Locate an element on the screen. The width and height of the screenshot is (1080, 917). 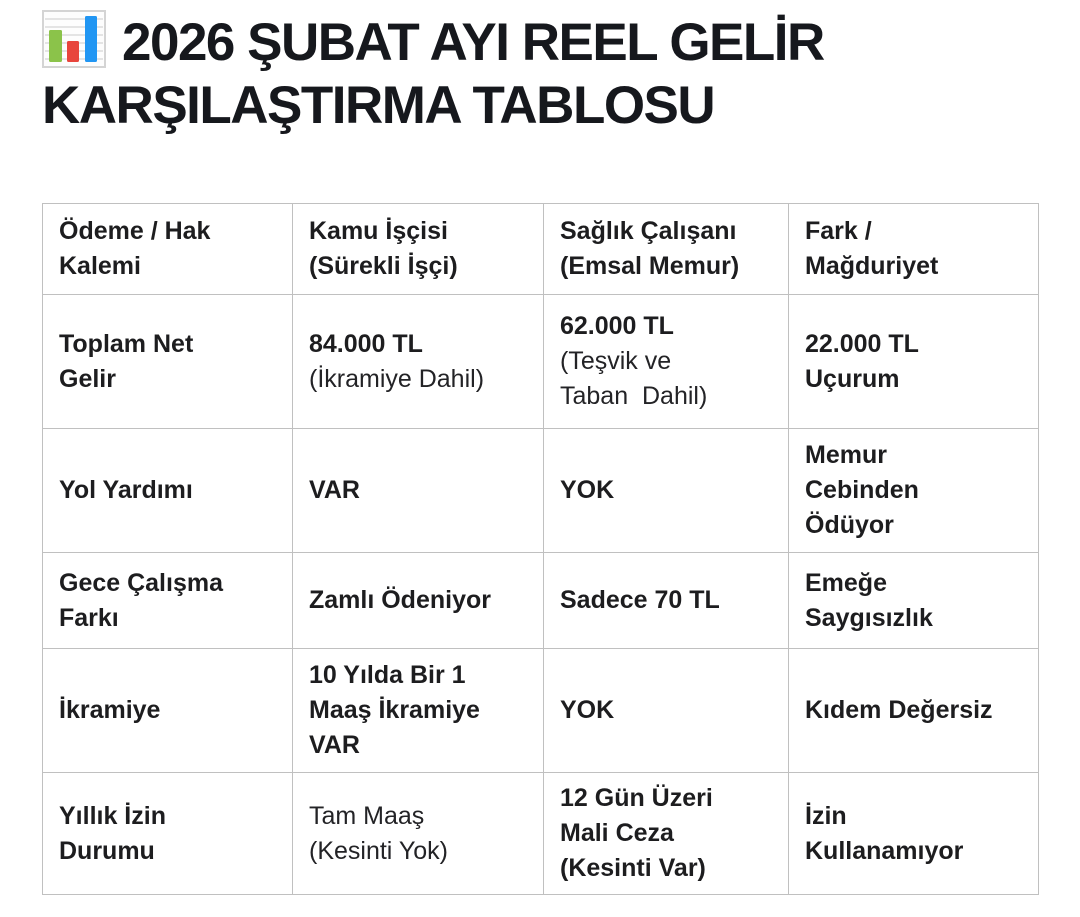
row-label: İkramiye is located at coordinates (110, 710).